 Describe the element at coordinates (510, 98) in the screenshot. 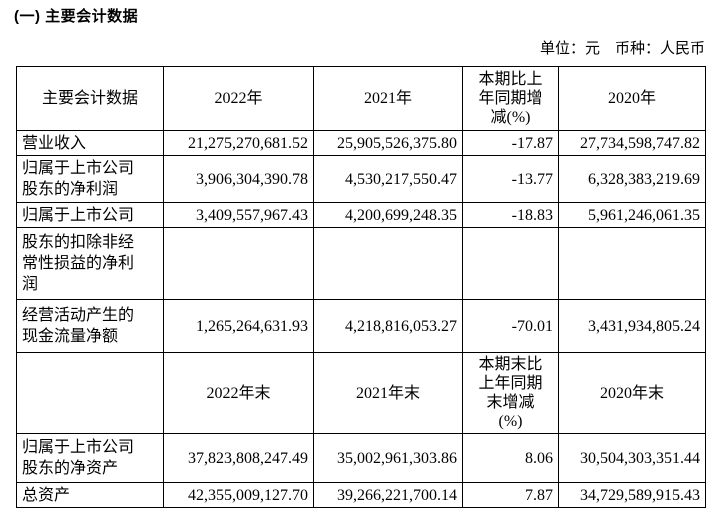

I see `header-yoy-change-pct: 本期比上 年同期增 减(%)` at that location.